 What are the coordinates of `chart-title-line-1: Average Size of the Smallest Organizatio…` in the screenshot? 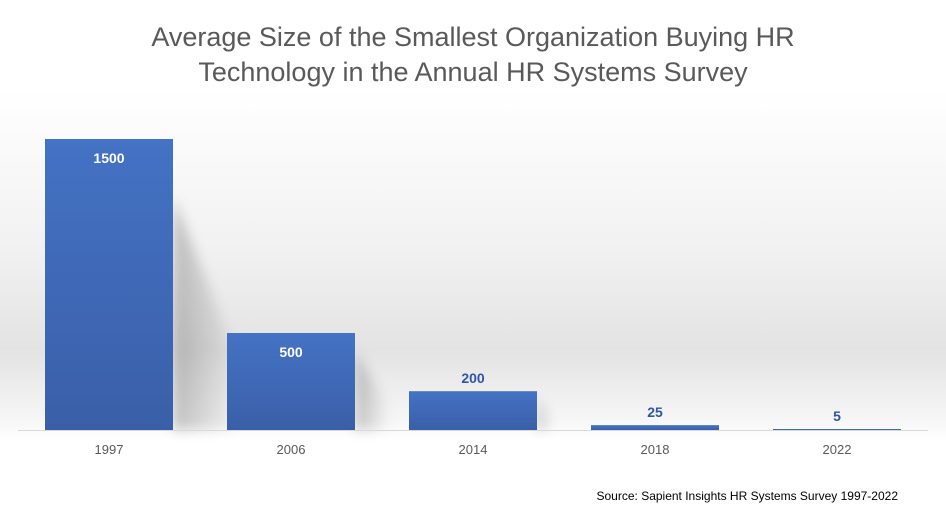 It's located at (473, 37).